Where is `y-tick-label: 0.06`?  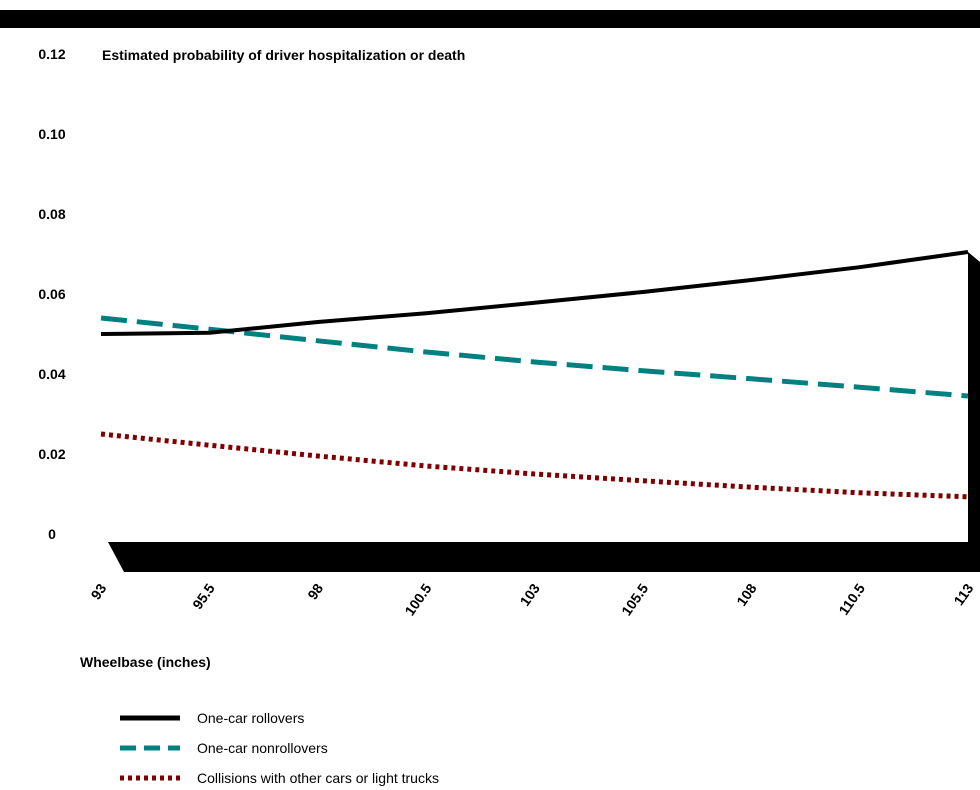
y-tick-label: 0.06 is located at coordinates (51, 294).